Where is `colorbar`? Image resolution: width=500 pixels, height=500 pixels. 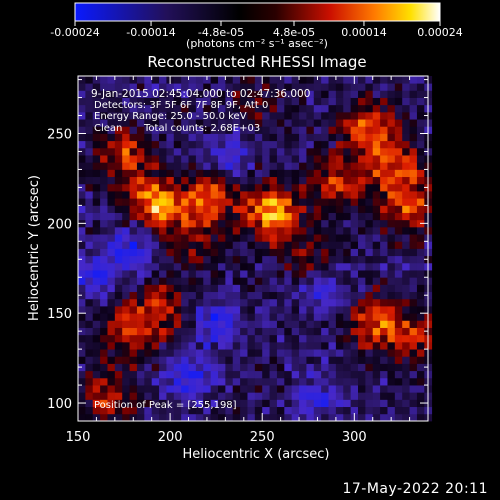
colorbar is located at coordinates (257, 12).